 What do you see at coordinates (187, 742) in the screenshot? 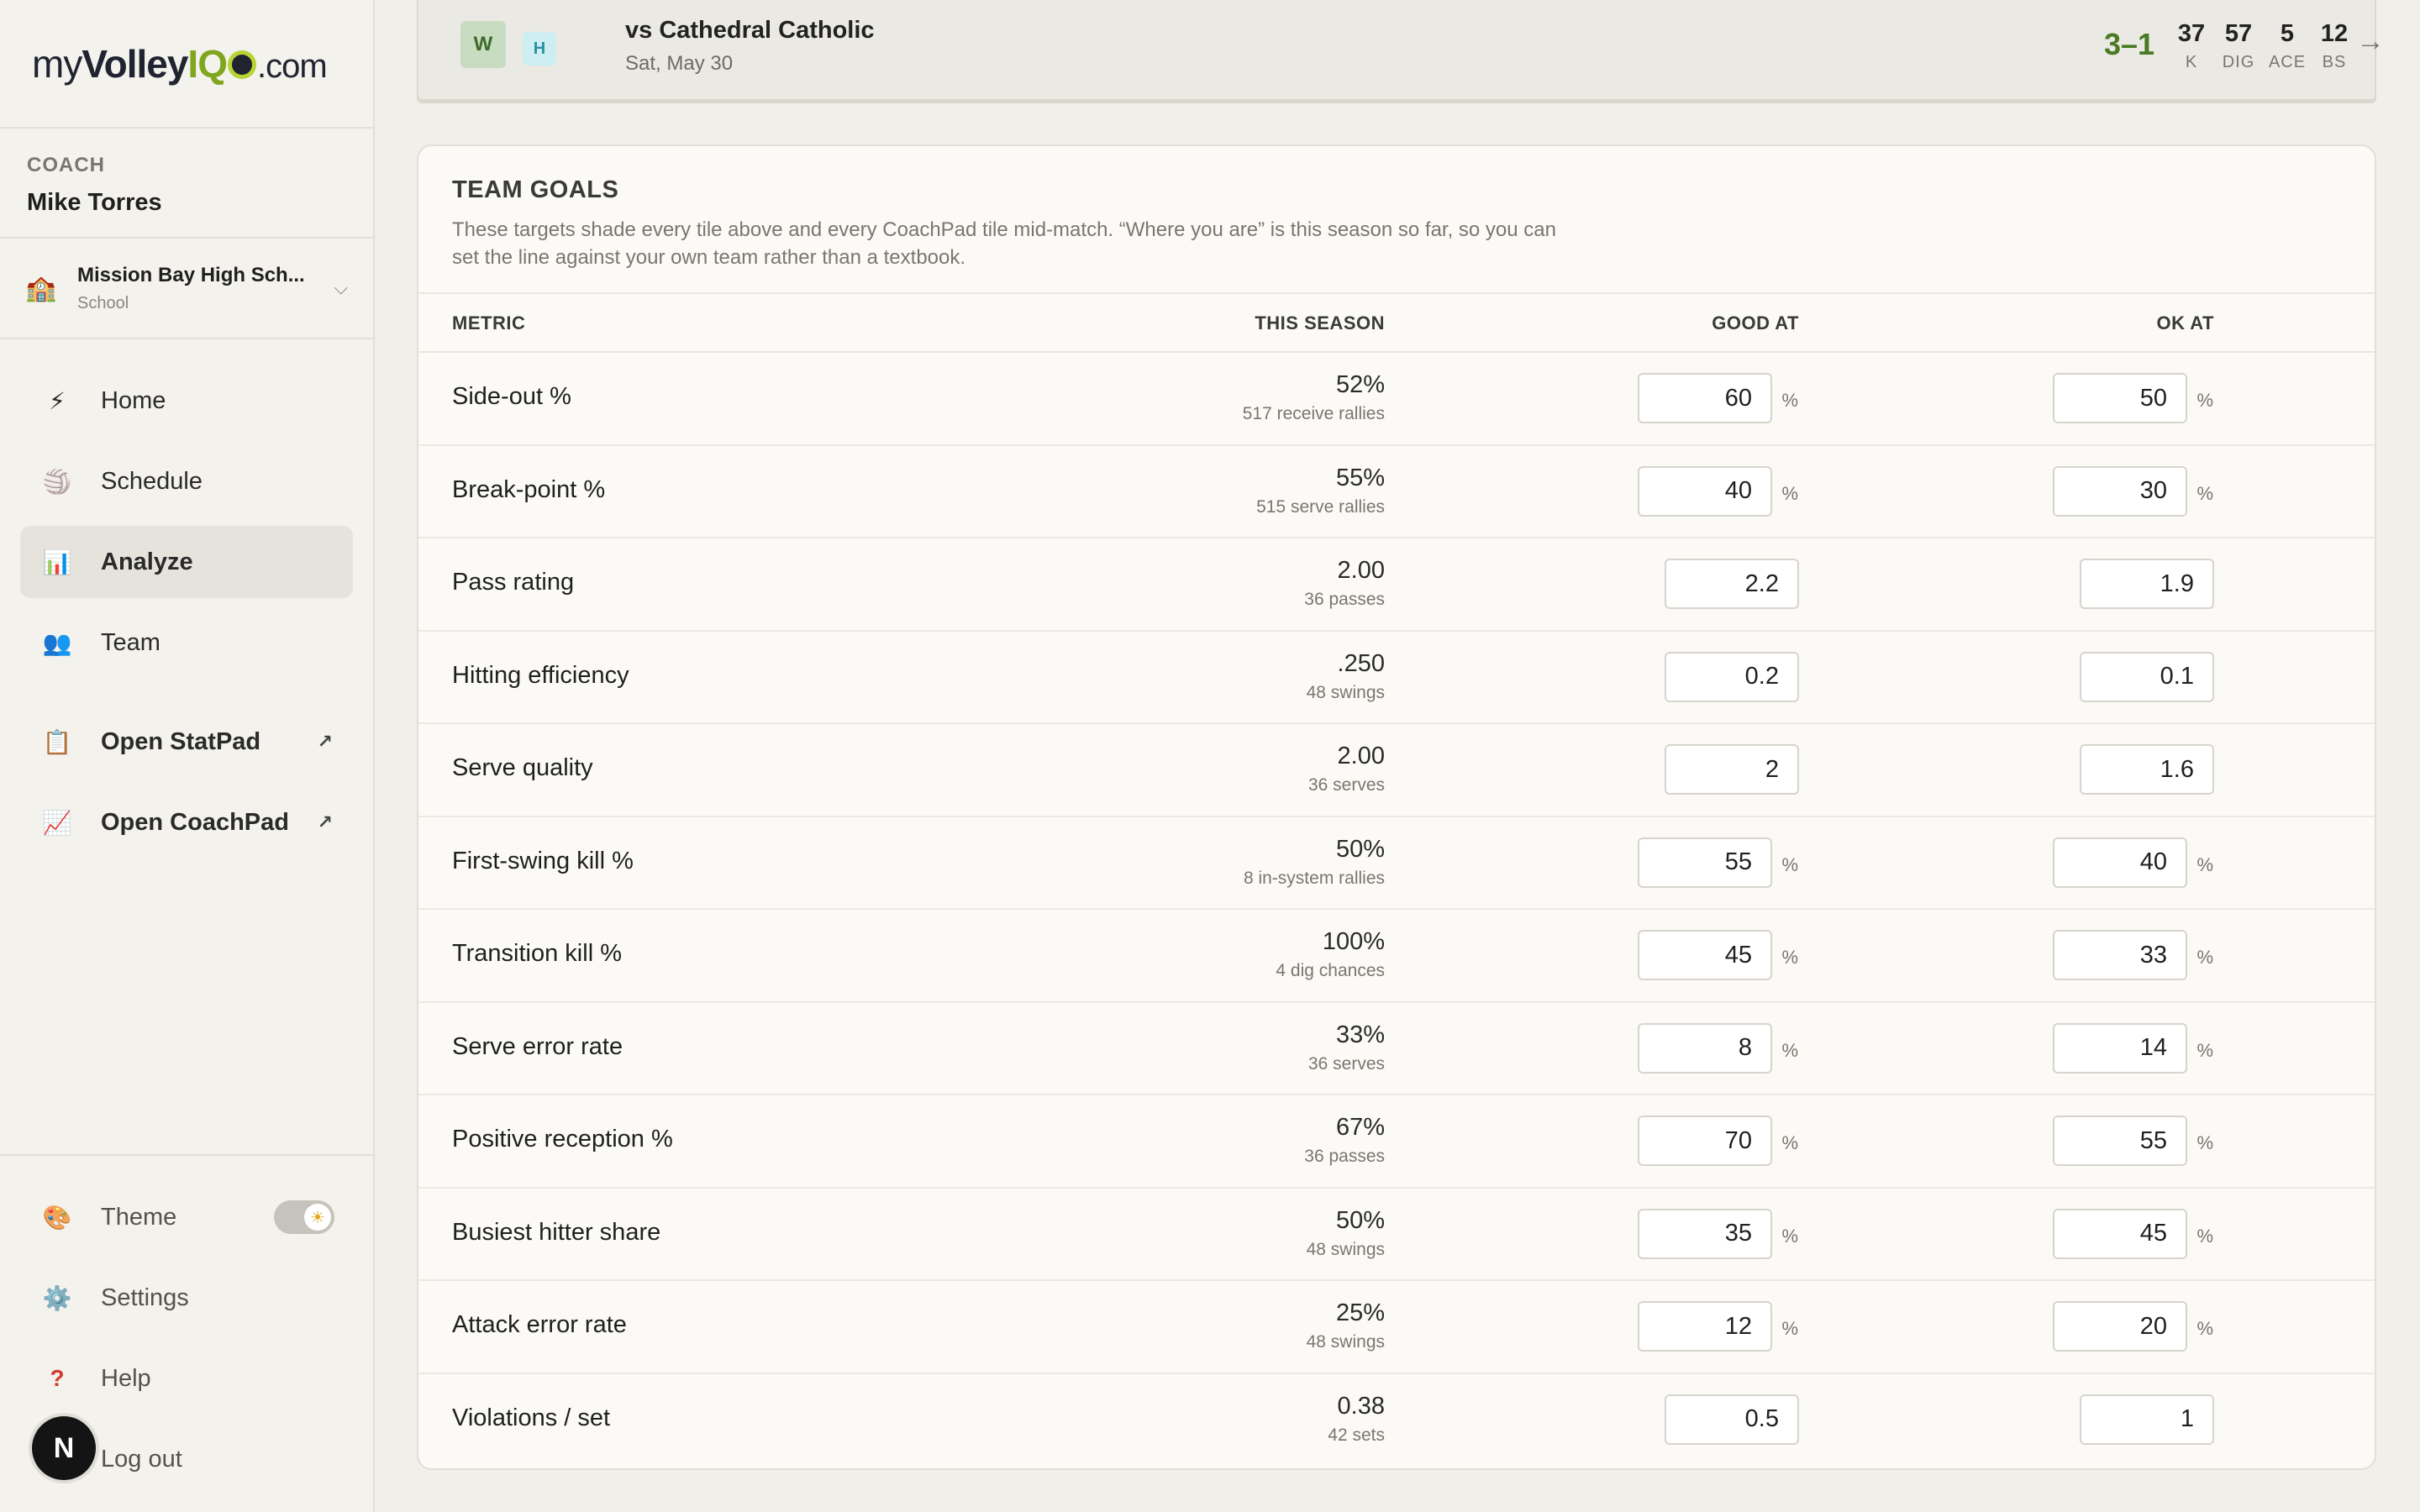
I see `open-statpad-link: 📋 Open StatPad ↗` at bounding box center [187, 742].